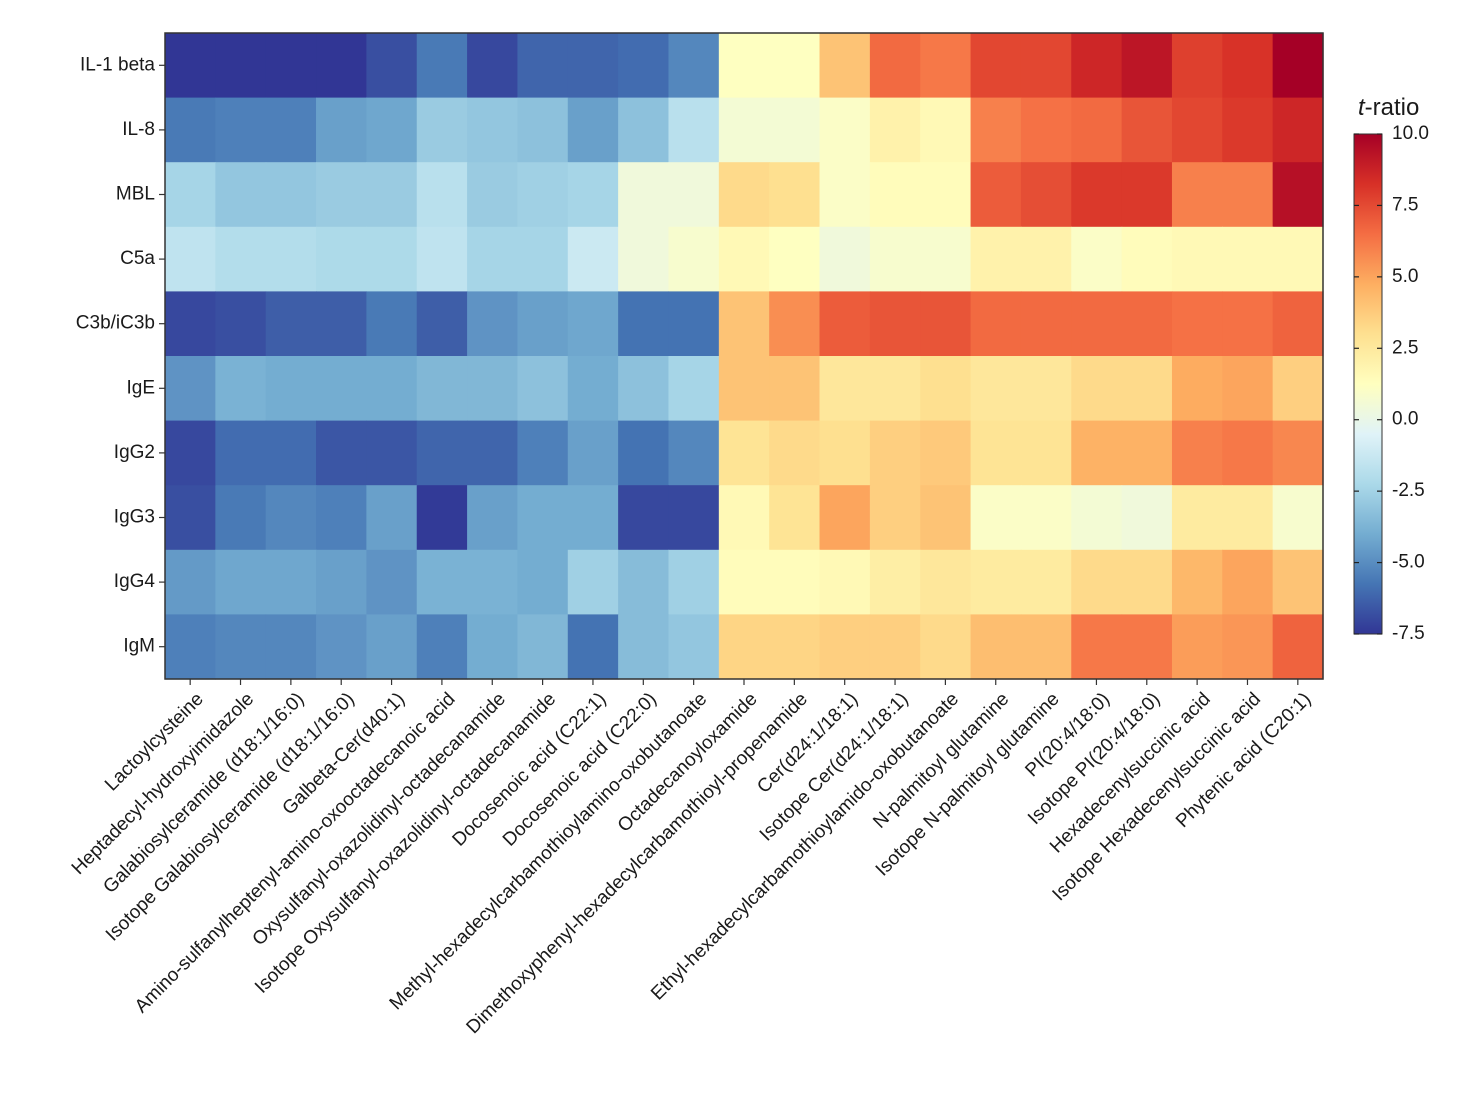 Image resolution: width=1470 pixels, height=1102 pixels. What do you see at coordinates (1368, 384) in the screenshot?
I see `colorbar-gradient` at bounding box center [1368, 384].